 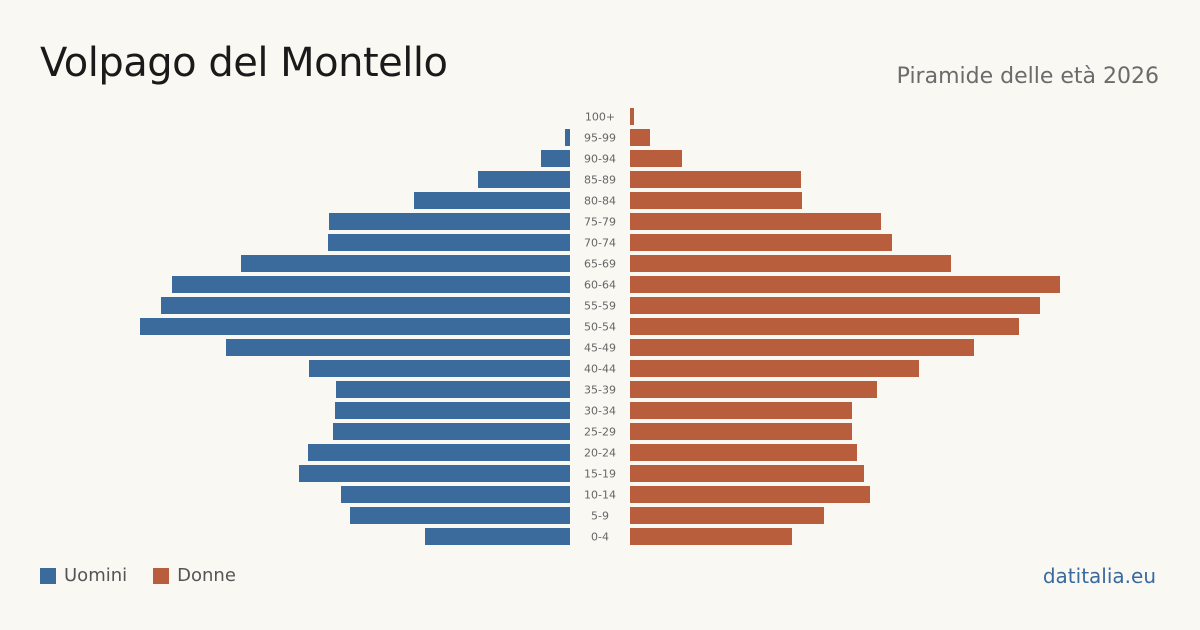 I want to click on age-label-15-19: 15-19, so click(x=600, y=474).